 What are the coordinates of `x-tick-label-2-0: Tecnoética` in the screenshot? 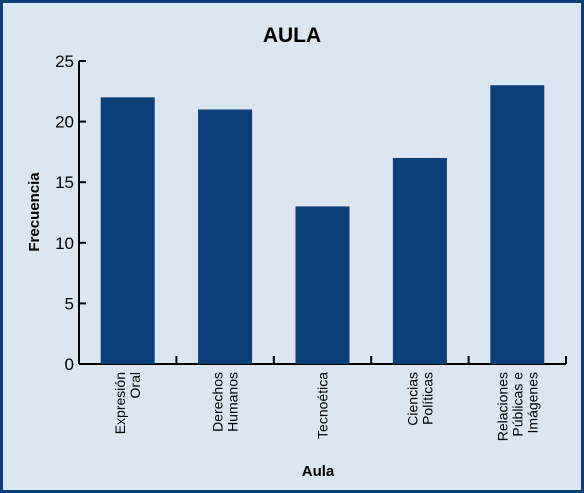 It's located at (323, 405).